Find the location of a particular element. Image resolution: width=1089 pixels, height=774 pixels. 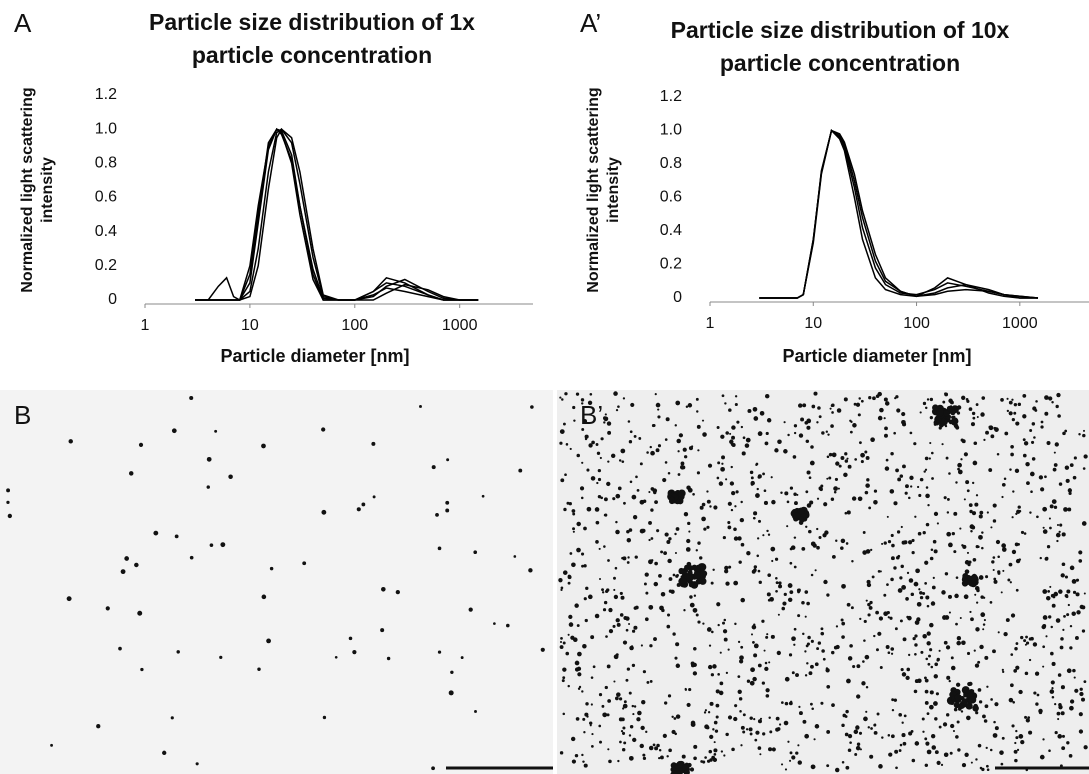

series-line is located at coordinates (337, 214).